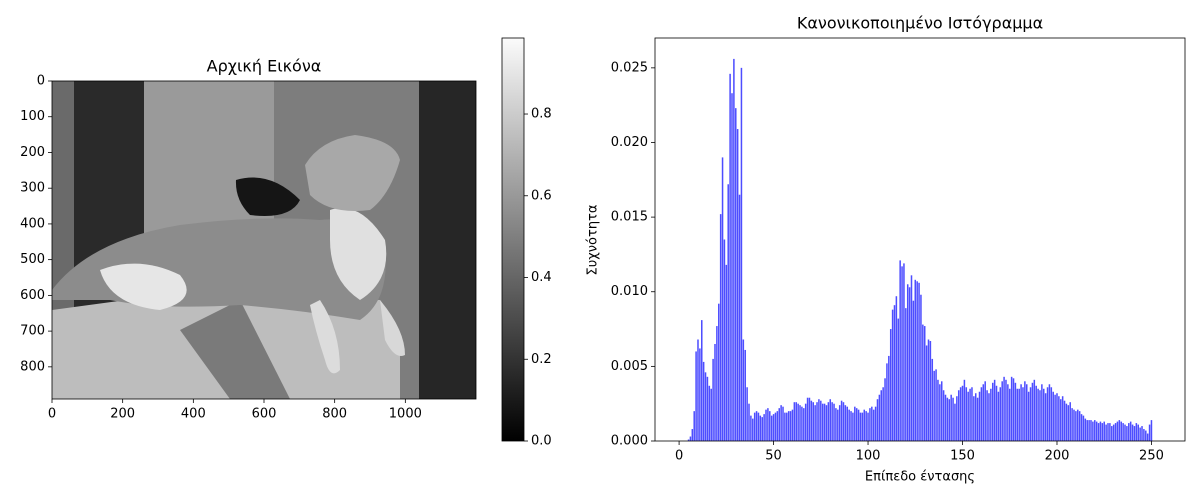  Describe the element at coordinates (629, 366) in the screenshot. I see `y-tick-label: 0.005` at that location.